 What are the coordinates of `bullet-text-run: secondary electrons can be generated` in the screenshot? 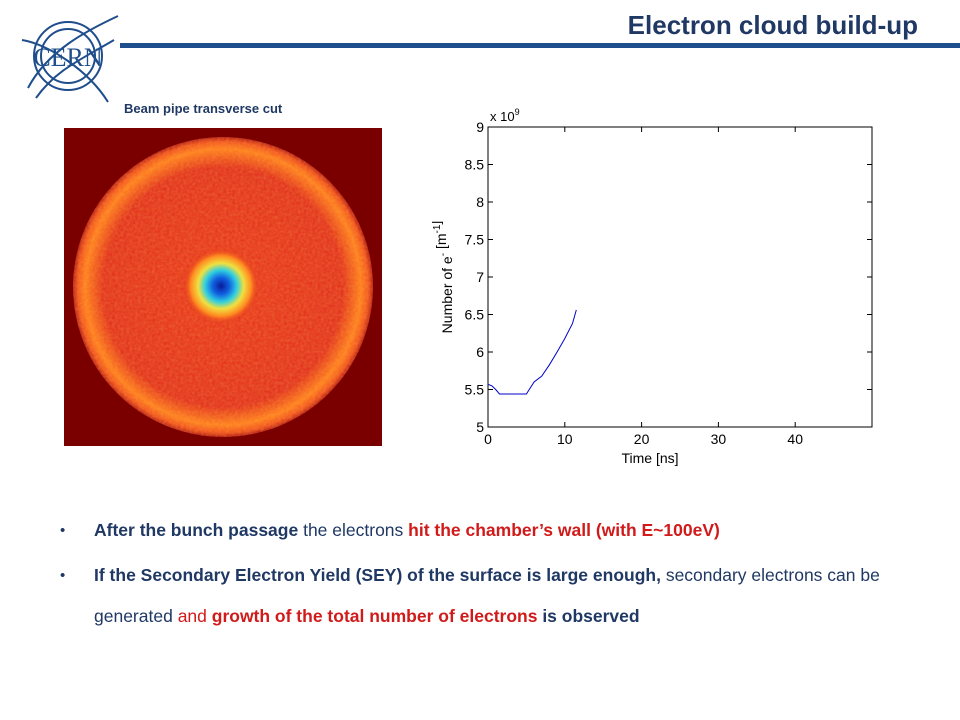 It's located at (487, 595).